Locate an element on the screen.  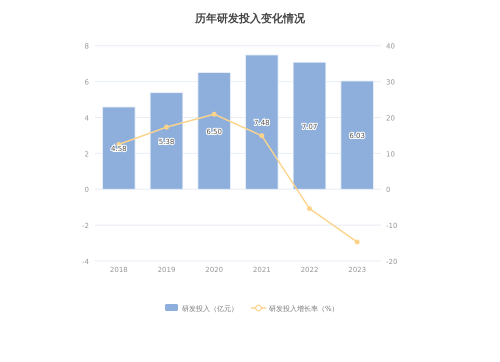
chart-title: 历年研发投入变化情况 is located at coordinates (250, 18).